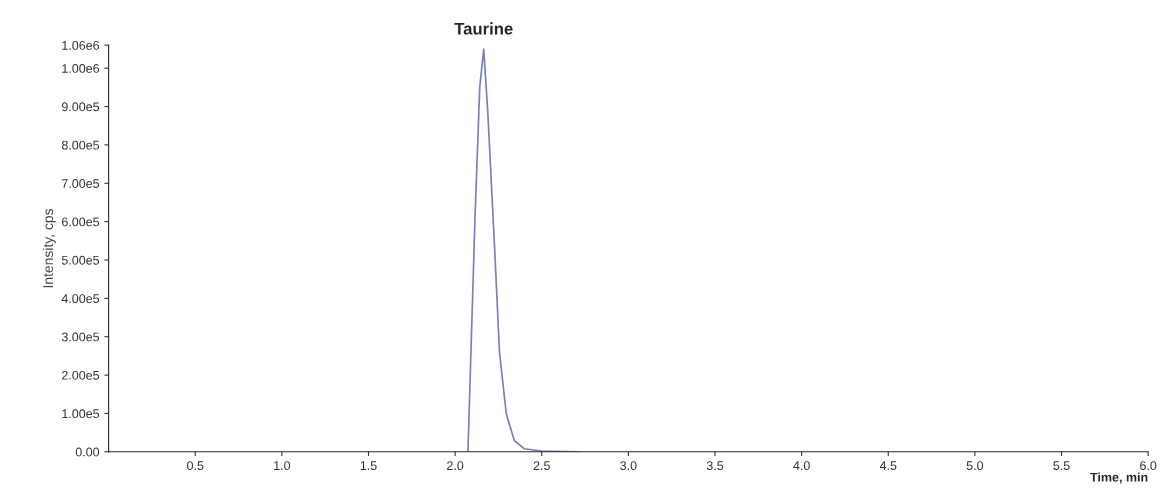 The height and width of the screenshot is (502, 1168). Describe the element at coordinates (715, 466) in the screenshot. I see `x-tick-label: 3.5` at that location.